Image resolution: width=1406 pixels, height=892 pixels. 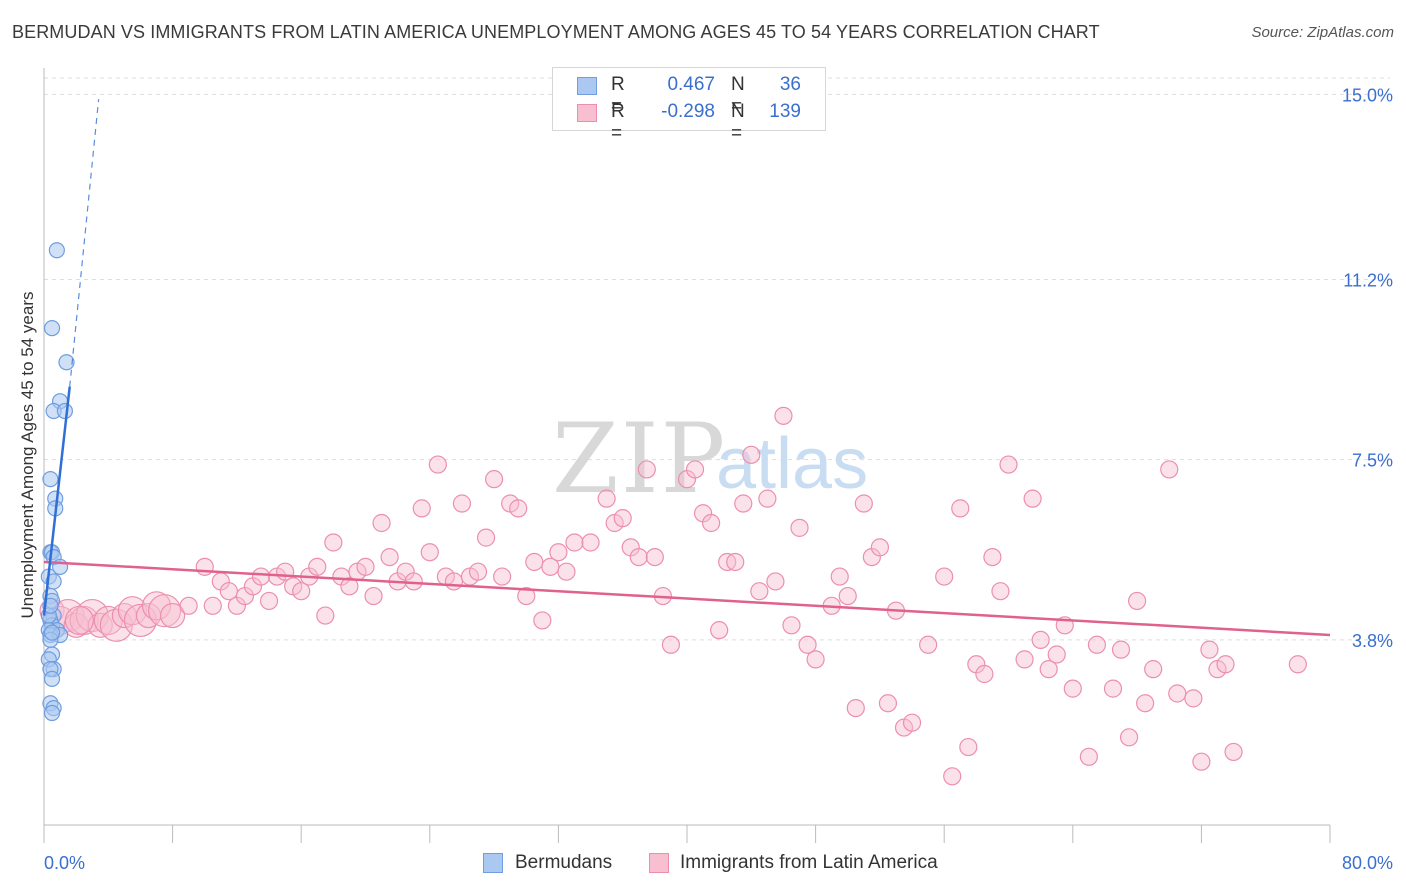 I want to click on immigrants-legend-swatch, so click(x=659, y=863).